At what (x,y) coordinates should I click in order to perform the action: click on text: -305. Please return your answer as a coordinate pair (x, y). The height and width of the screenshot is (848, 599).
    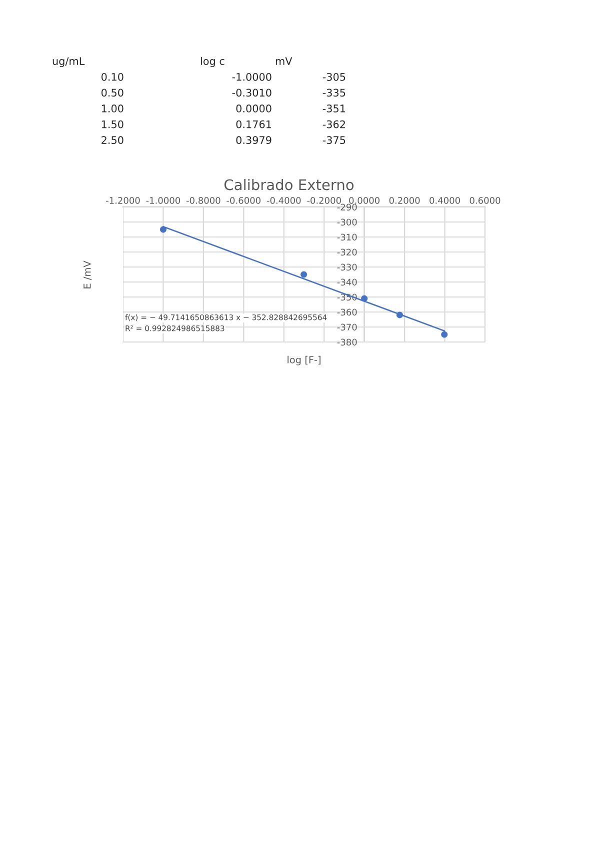
    Looking at the image, I should click on (334, 76).